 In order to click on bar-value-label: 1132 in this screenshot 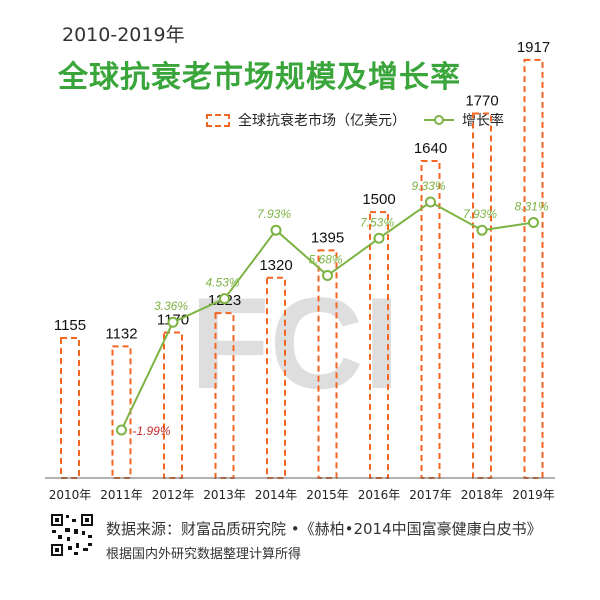, I will do `click(121, 333)`.